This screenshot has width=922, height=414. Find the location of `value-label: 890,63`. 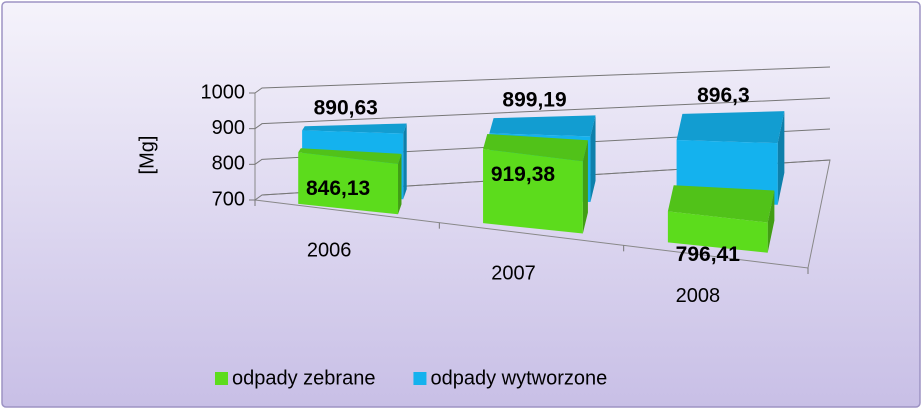

value-label: 890,63 is located at coordinates (346, 107).